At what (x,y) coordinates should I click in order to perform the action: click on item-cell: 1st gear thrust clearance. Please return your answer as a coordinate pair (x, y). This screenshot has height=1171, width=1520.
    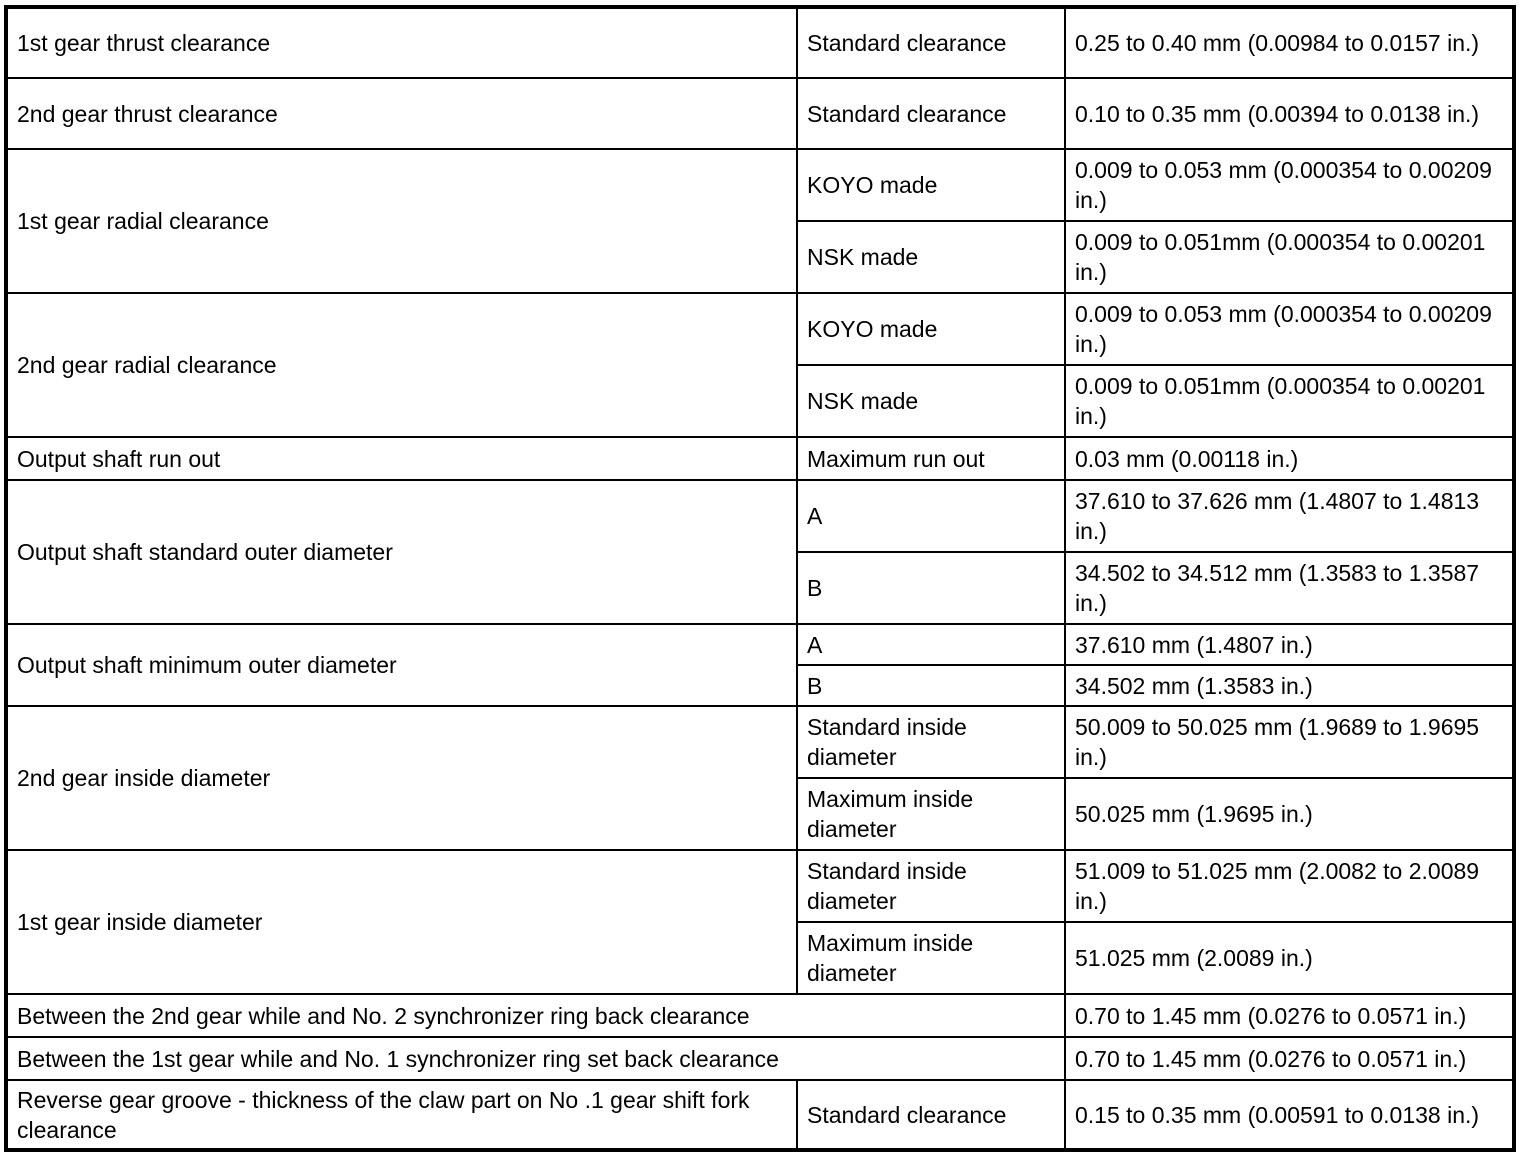
    Looking at the image, I should click on (401, 42).